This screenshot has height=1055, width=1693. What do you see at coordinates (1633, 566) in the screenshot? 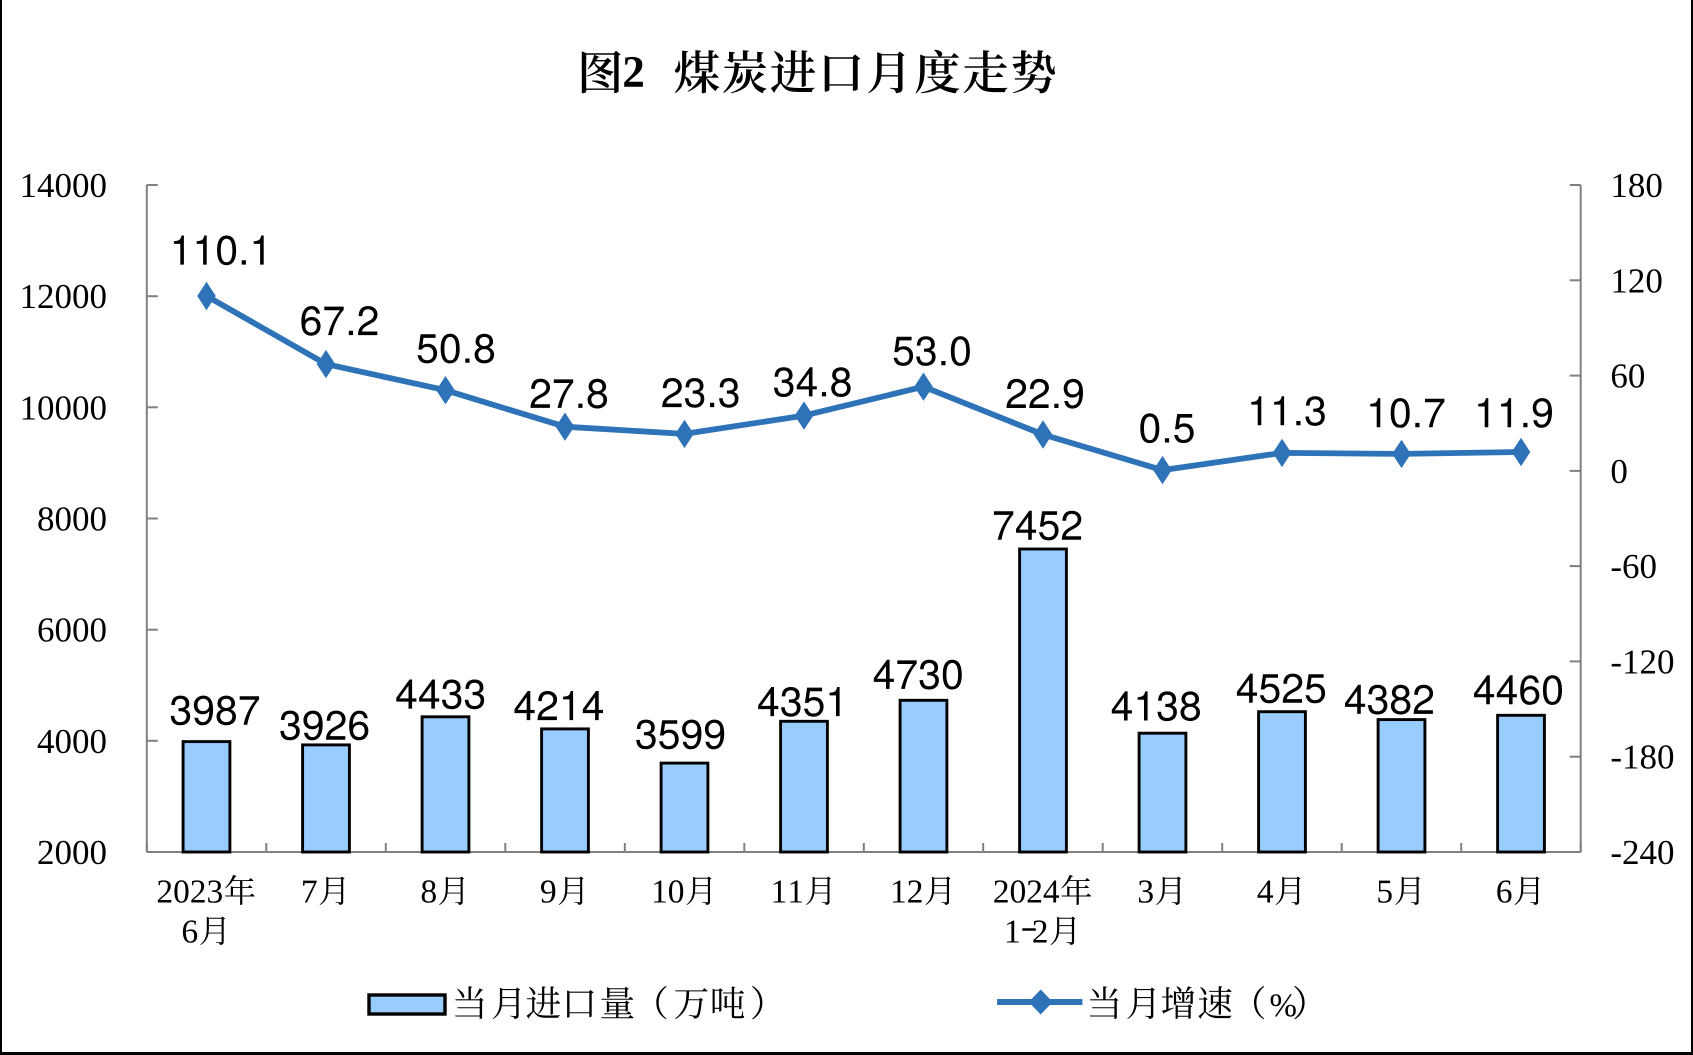
I see `svg-text: -60` at bounding box center [1633, 566].